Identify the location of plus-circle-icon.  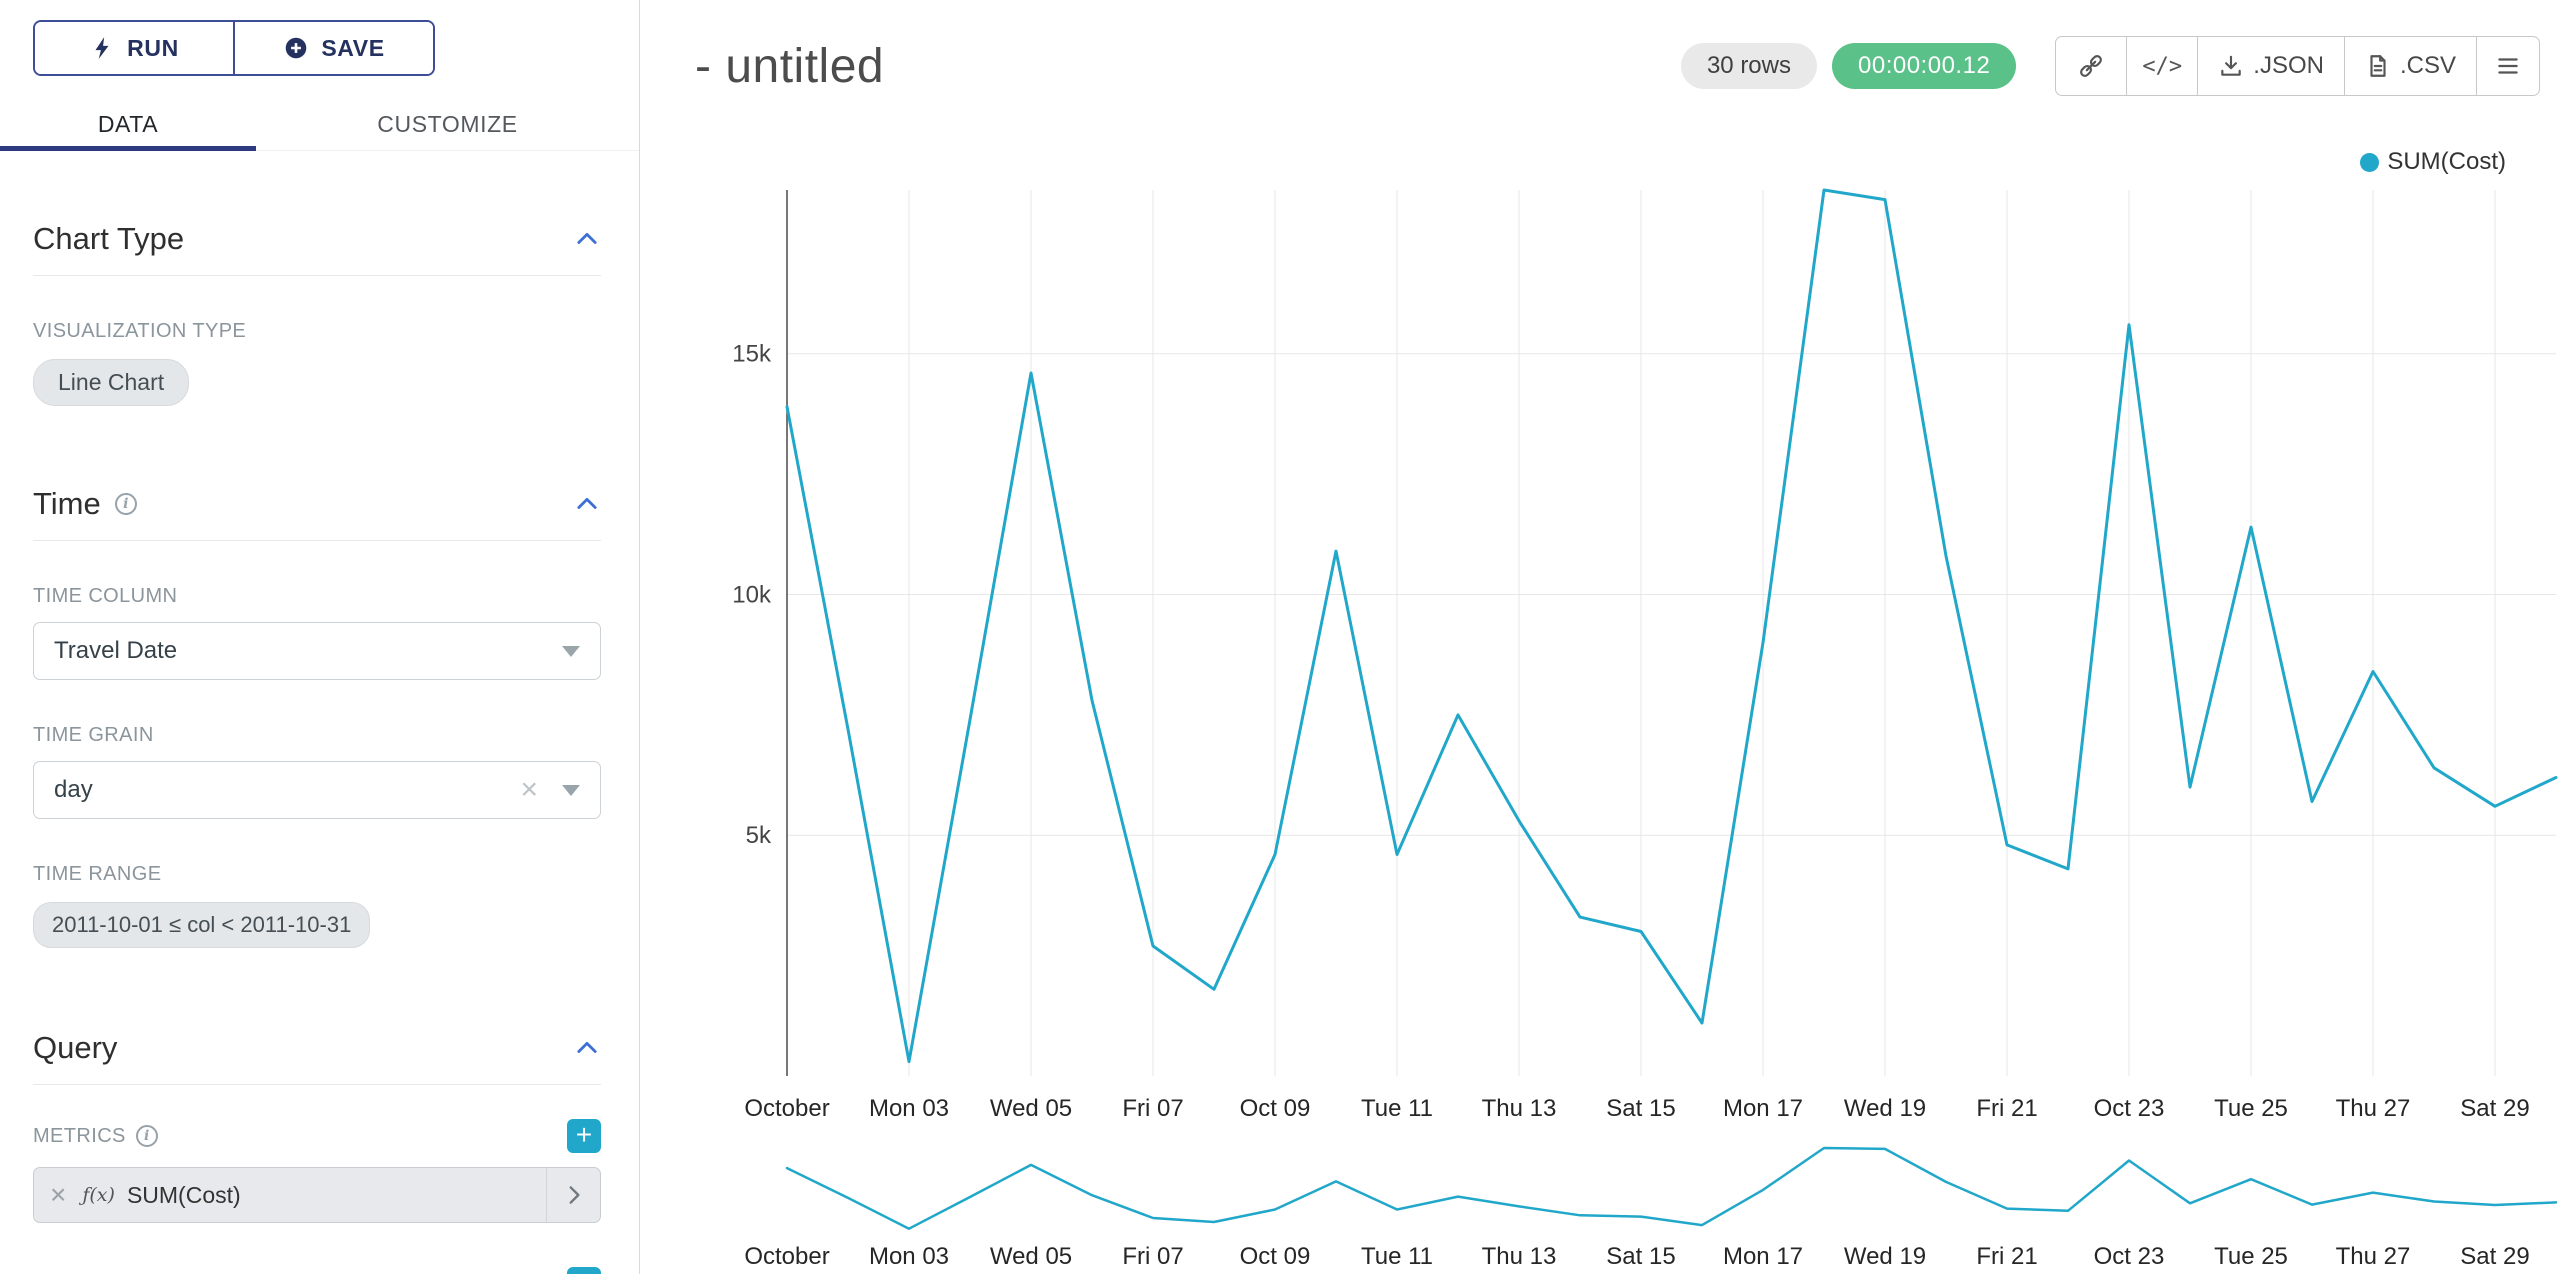
(296, 48).